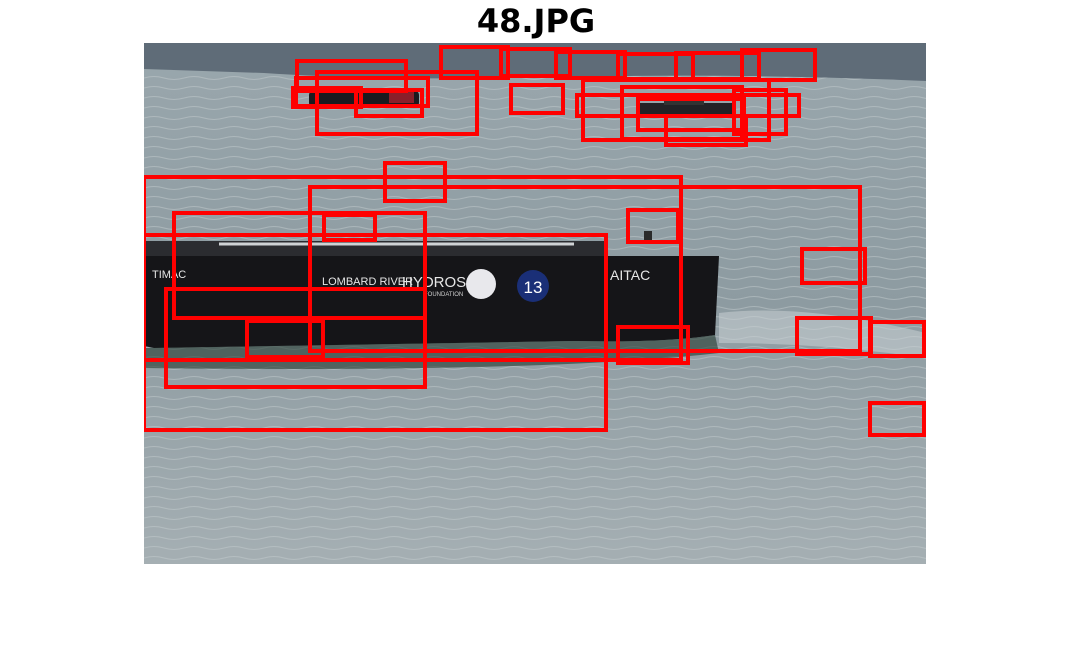 This screenshot has height=662, width=1072. What do you see at coordinates (536, 21) in the screenshot?
I see `figure-title: 48.JPG` at bounding box center [536, 21].